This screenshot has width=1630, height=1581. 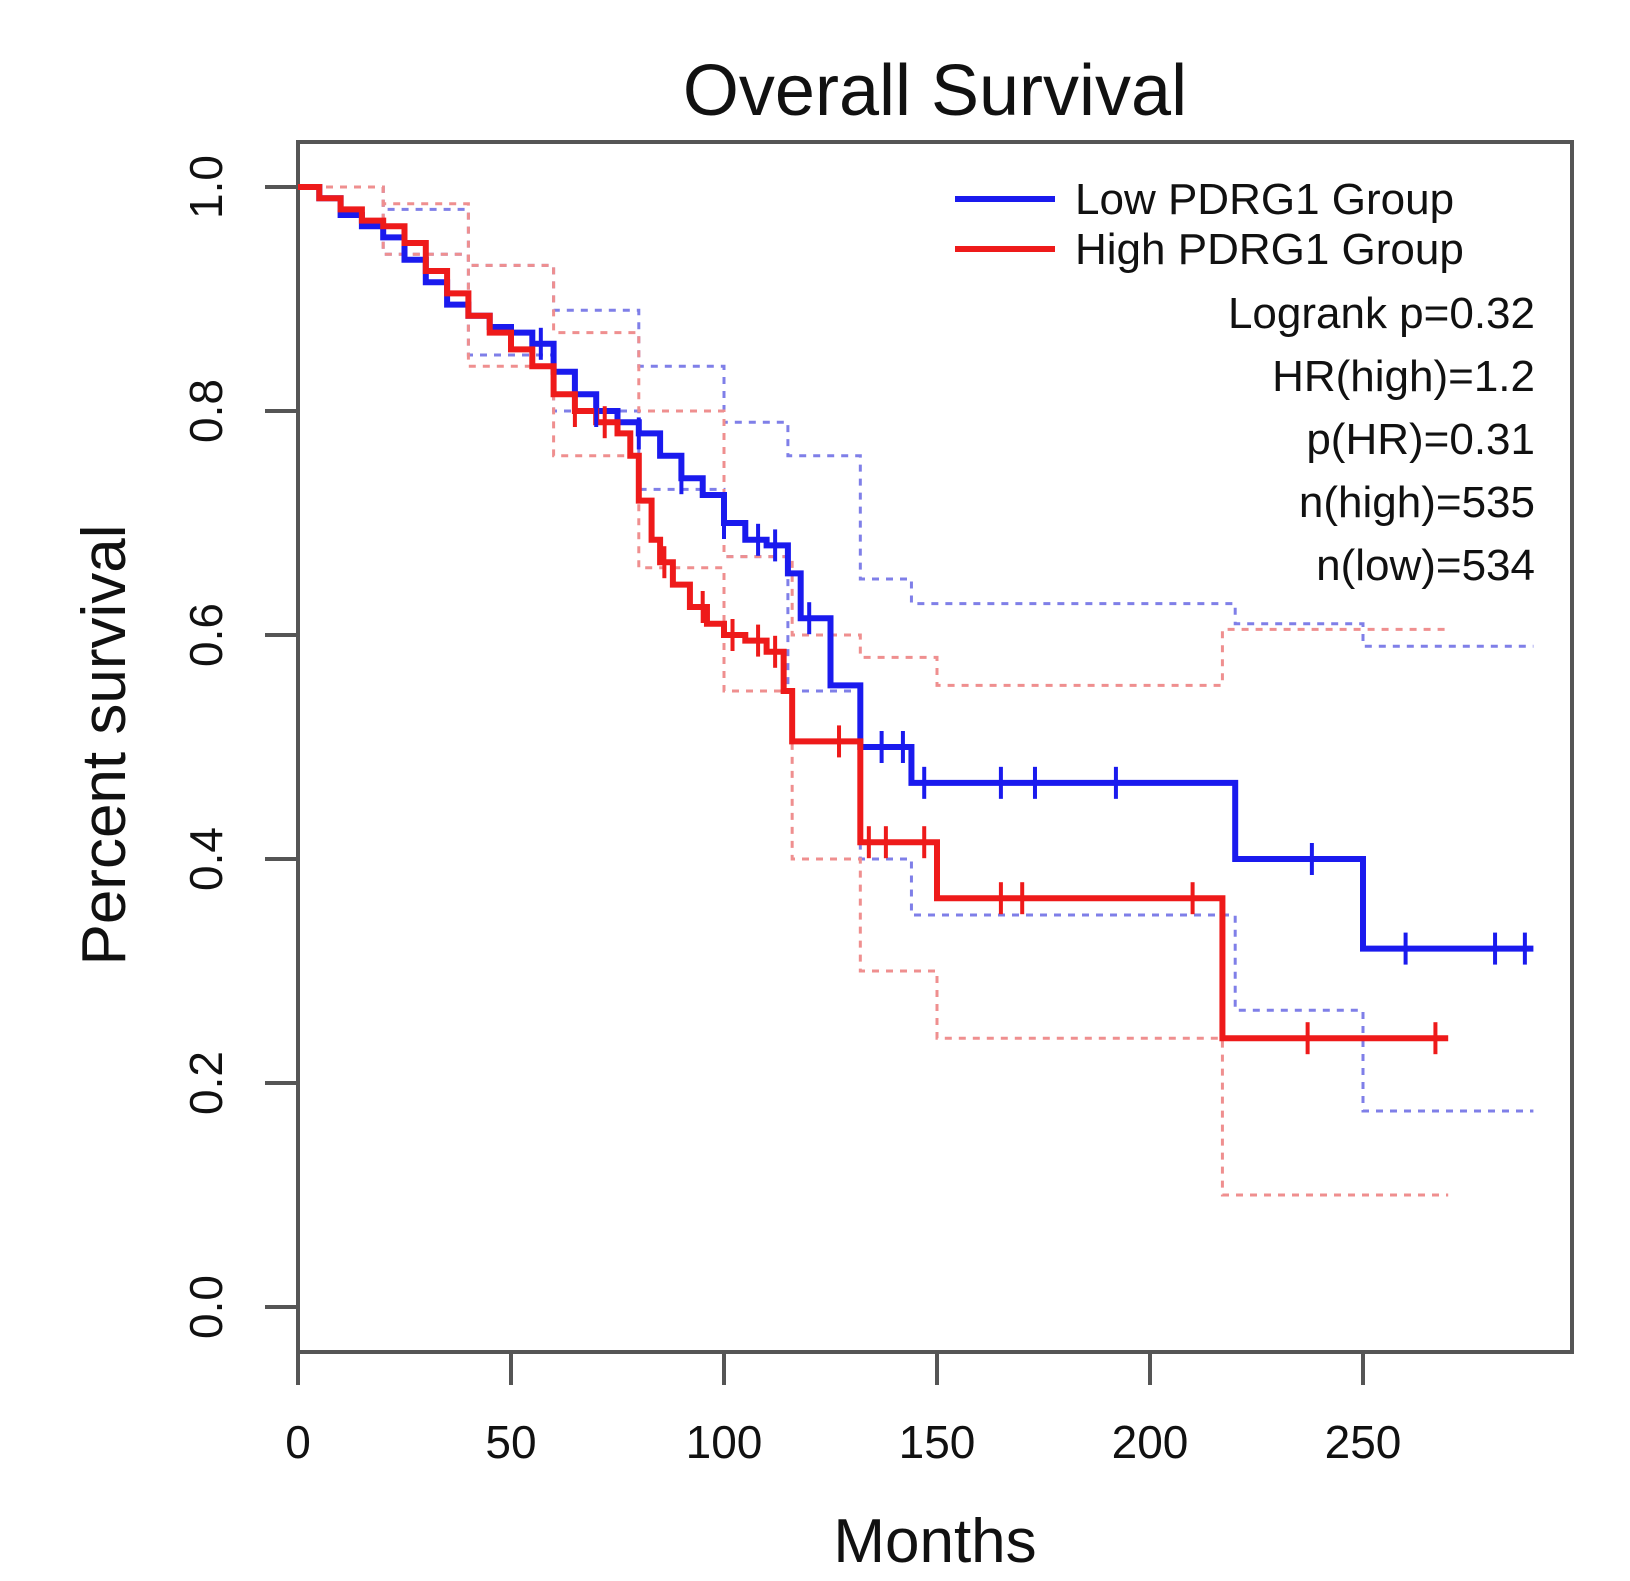 What do you see at coordinates (206, 1083) in the screenshot?
I see `y-tick-label-1: 0.2` at bounding box center [206, 1083].